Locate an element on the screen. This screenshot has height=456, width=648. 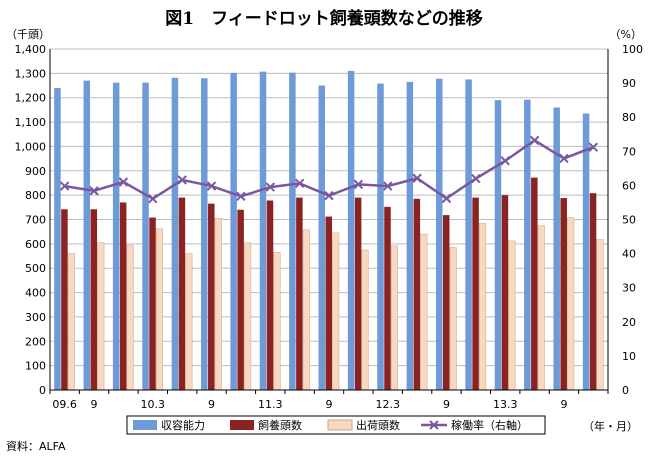
rate-line-group is located at coordinates (329, 169).